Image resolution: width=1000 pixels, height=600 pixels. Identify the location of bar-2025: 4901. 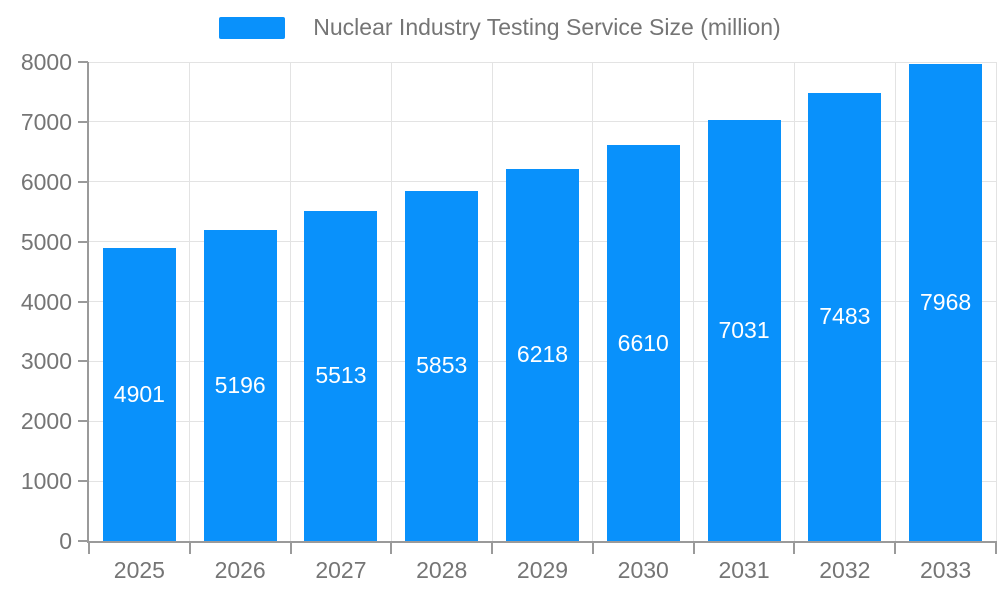
(139, 394).